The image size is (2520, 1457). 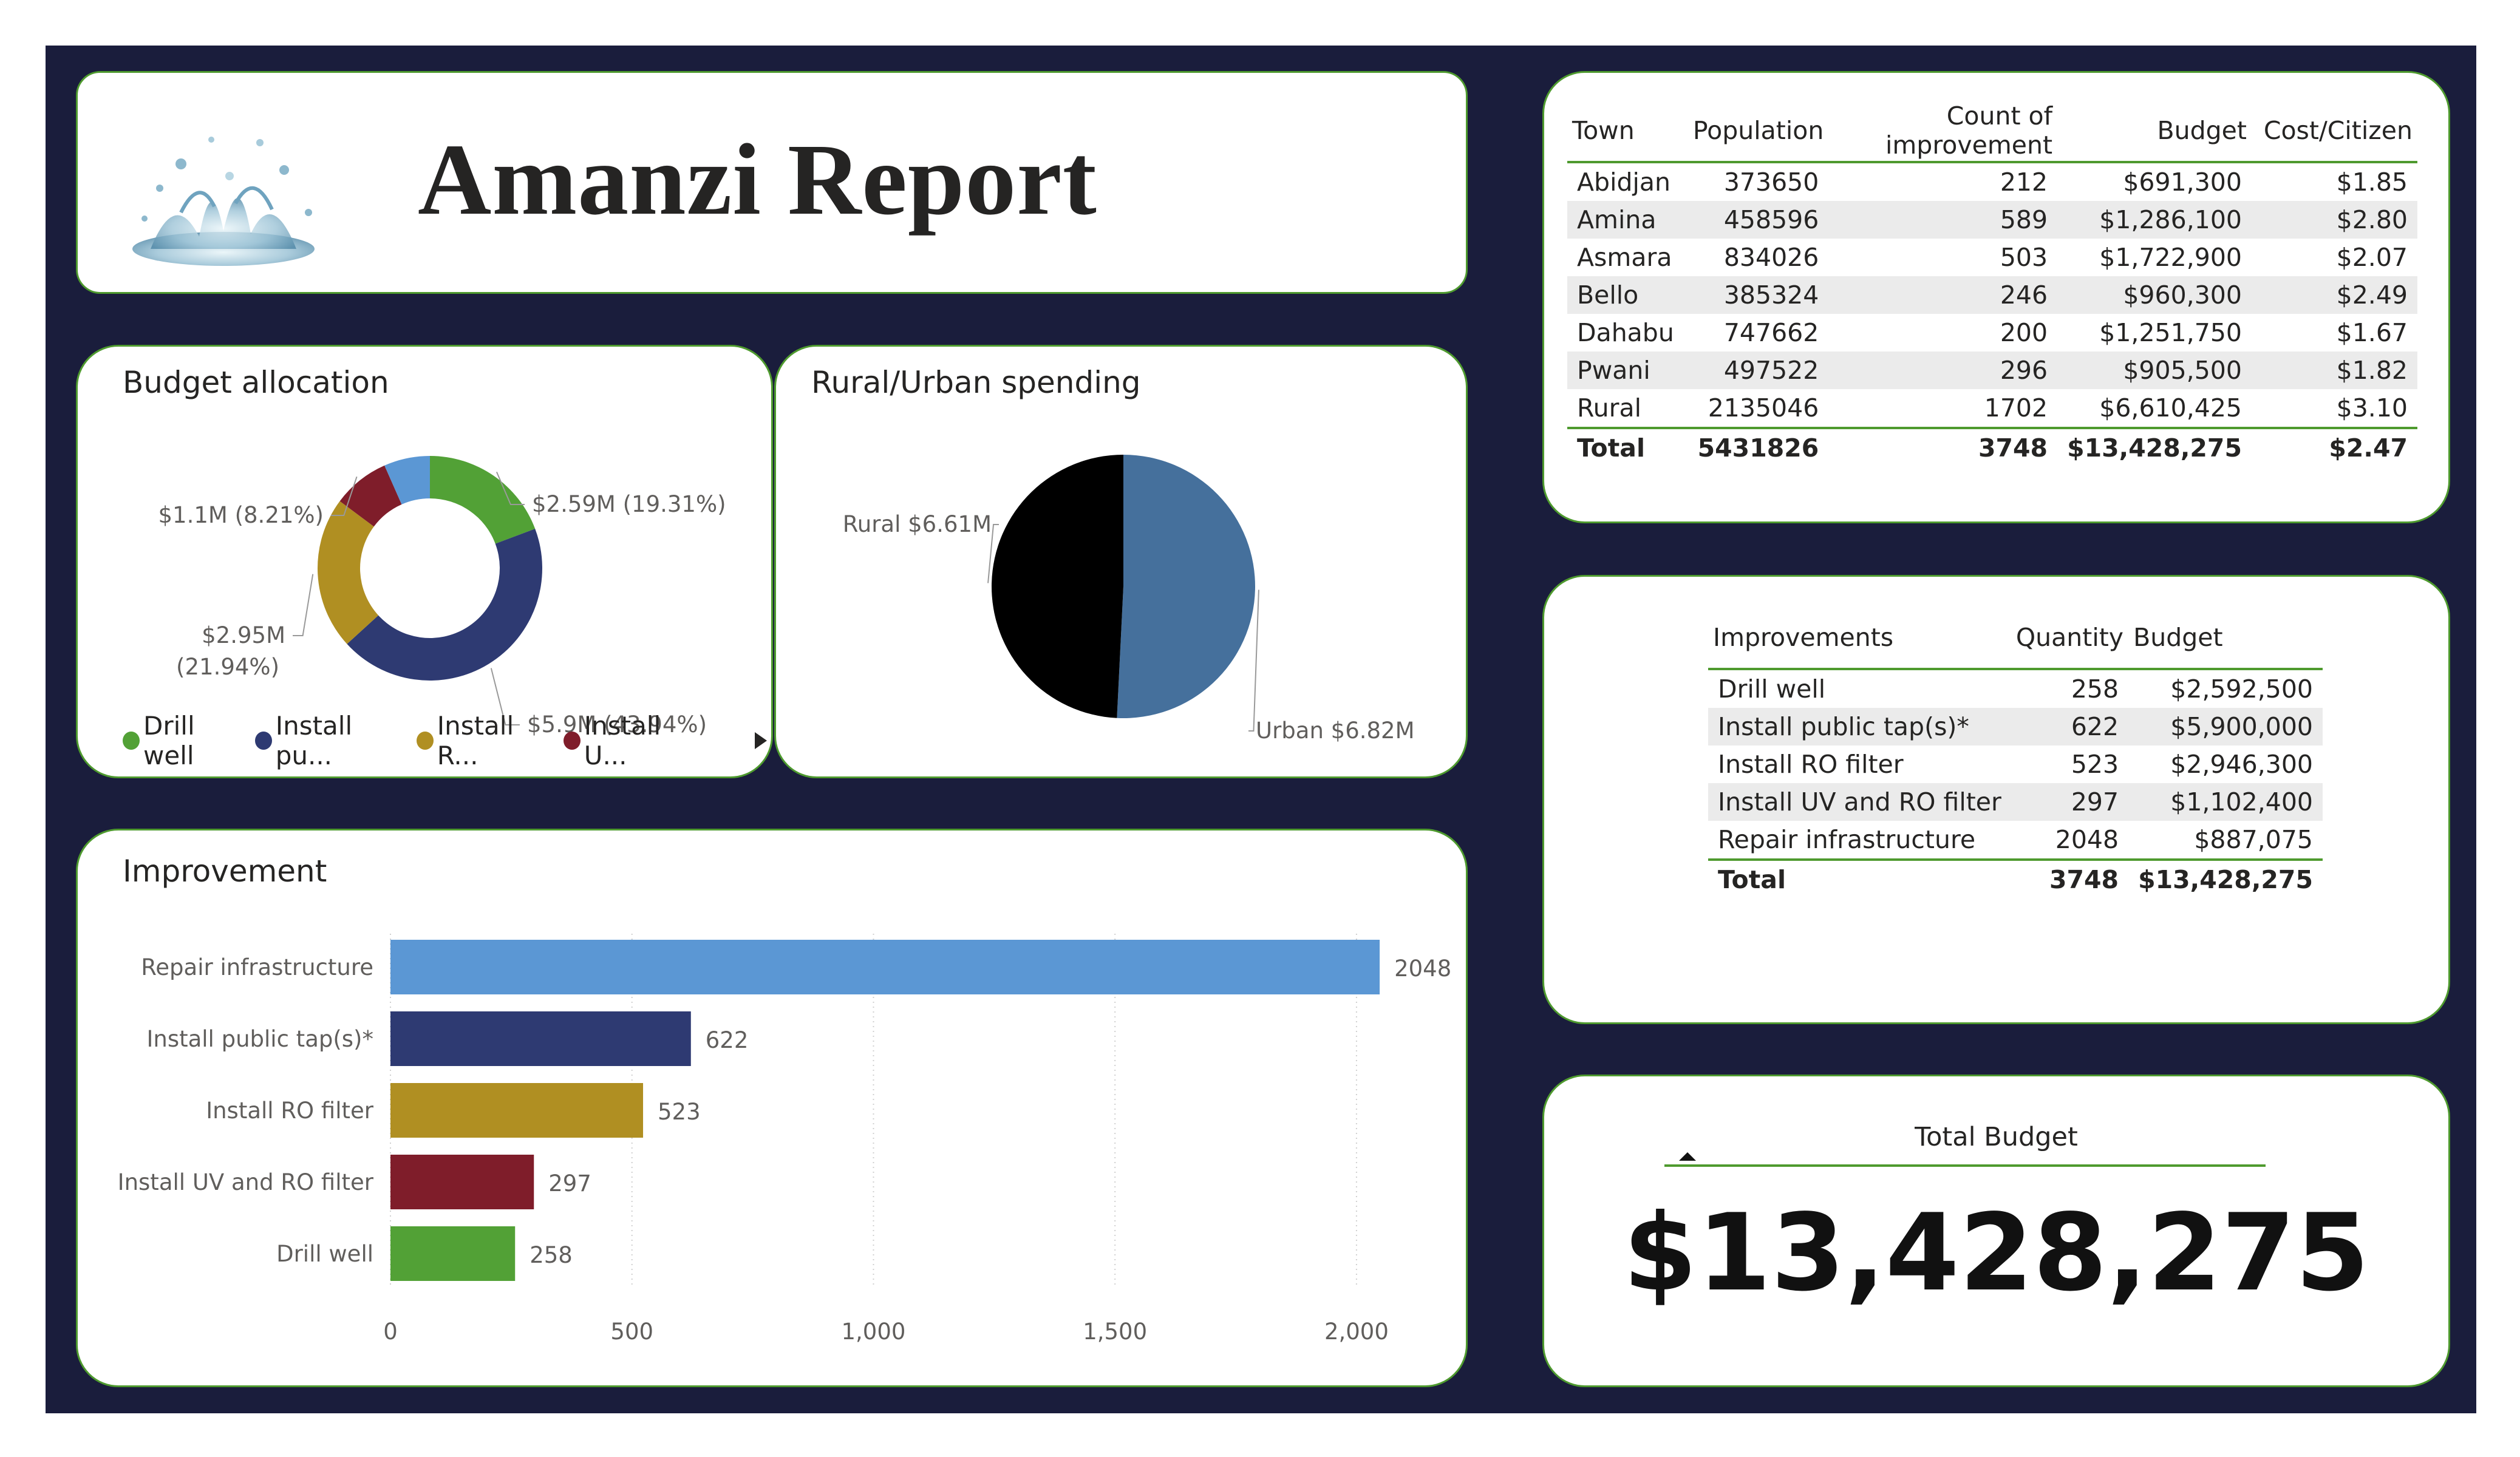 I want to click on bar-repair-infrastructure, so click(x=885, y=967).